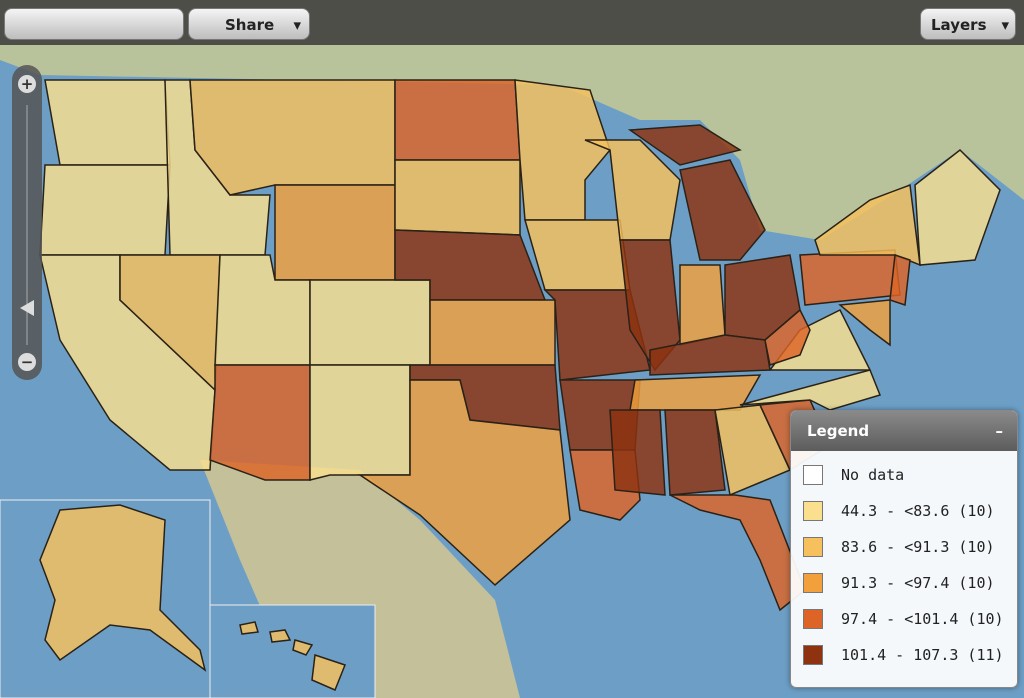 This screenshot has height=698, width=1024. I want to click on share-button: Share ▾, so click(249, 24).